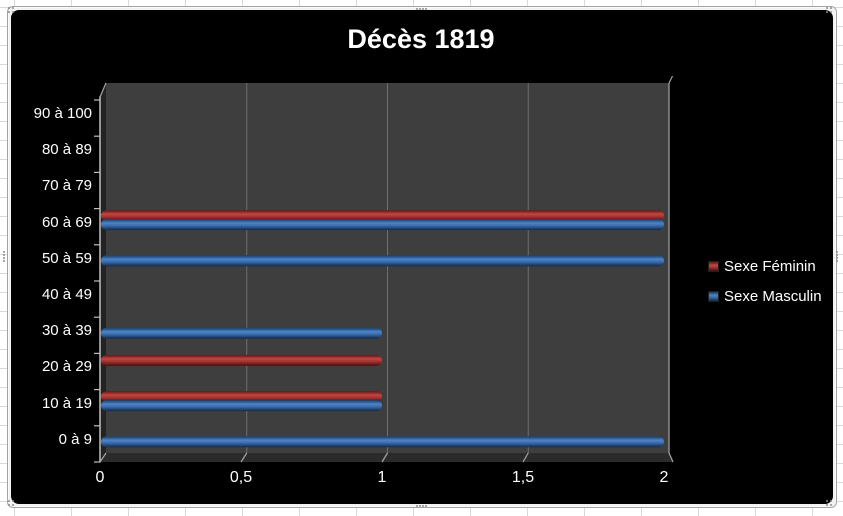 The width and height of the screenshot is (843, 516). I want to click on selection-handle-right-middle, so click(838, 256).